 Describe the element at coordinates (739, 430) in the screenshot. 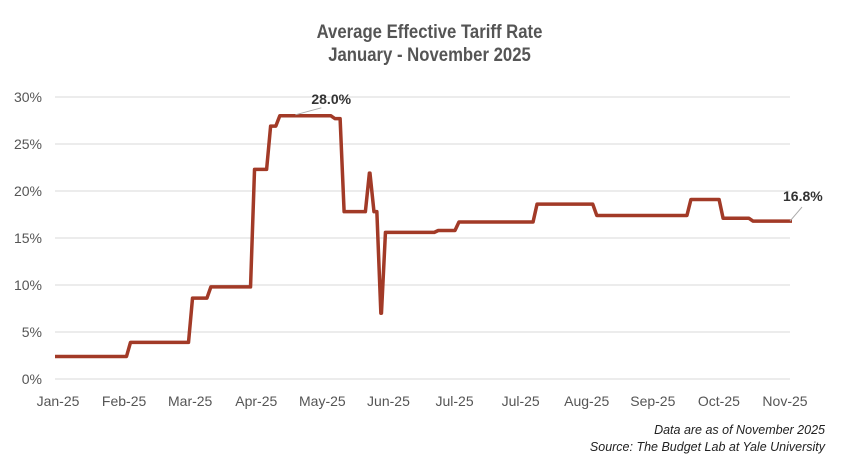

I see `data-note: Data are as of November 2025` at that location.